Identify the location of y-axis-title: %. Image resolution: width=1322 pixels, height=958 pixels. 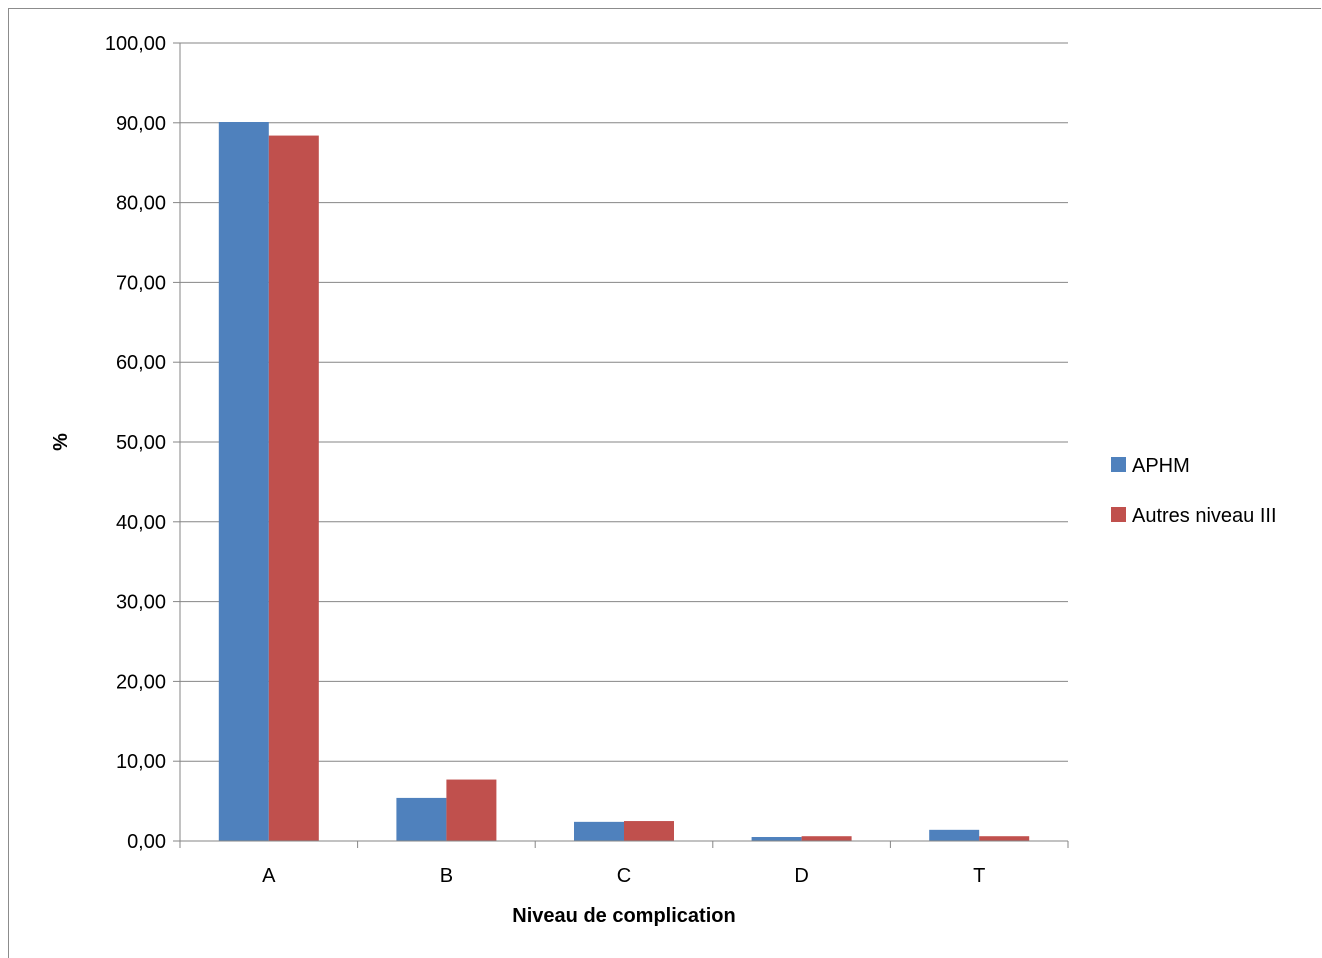
(61, 442).